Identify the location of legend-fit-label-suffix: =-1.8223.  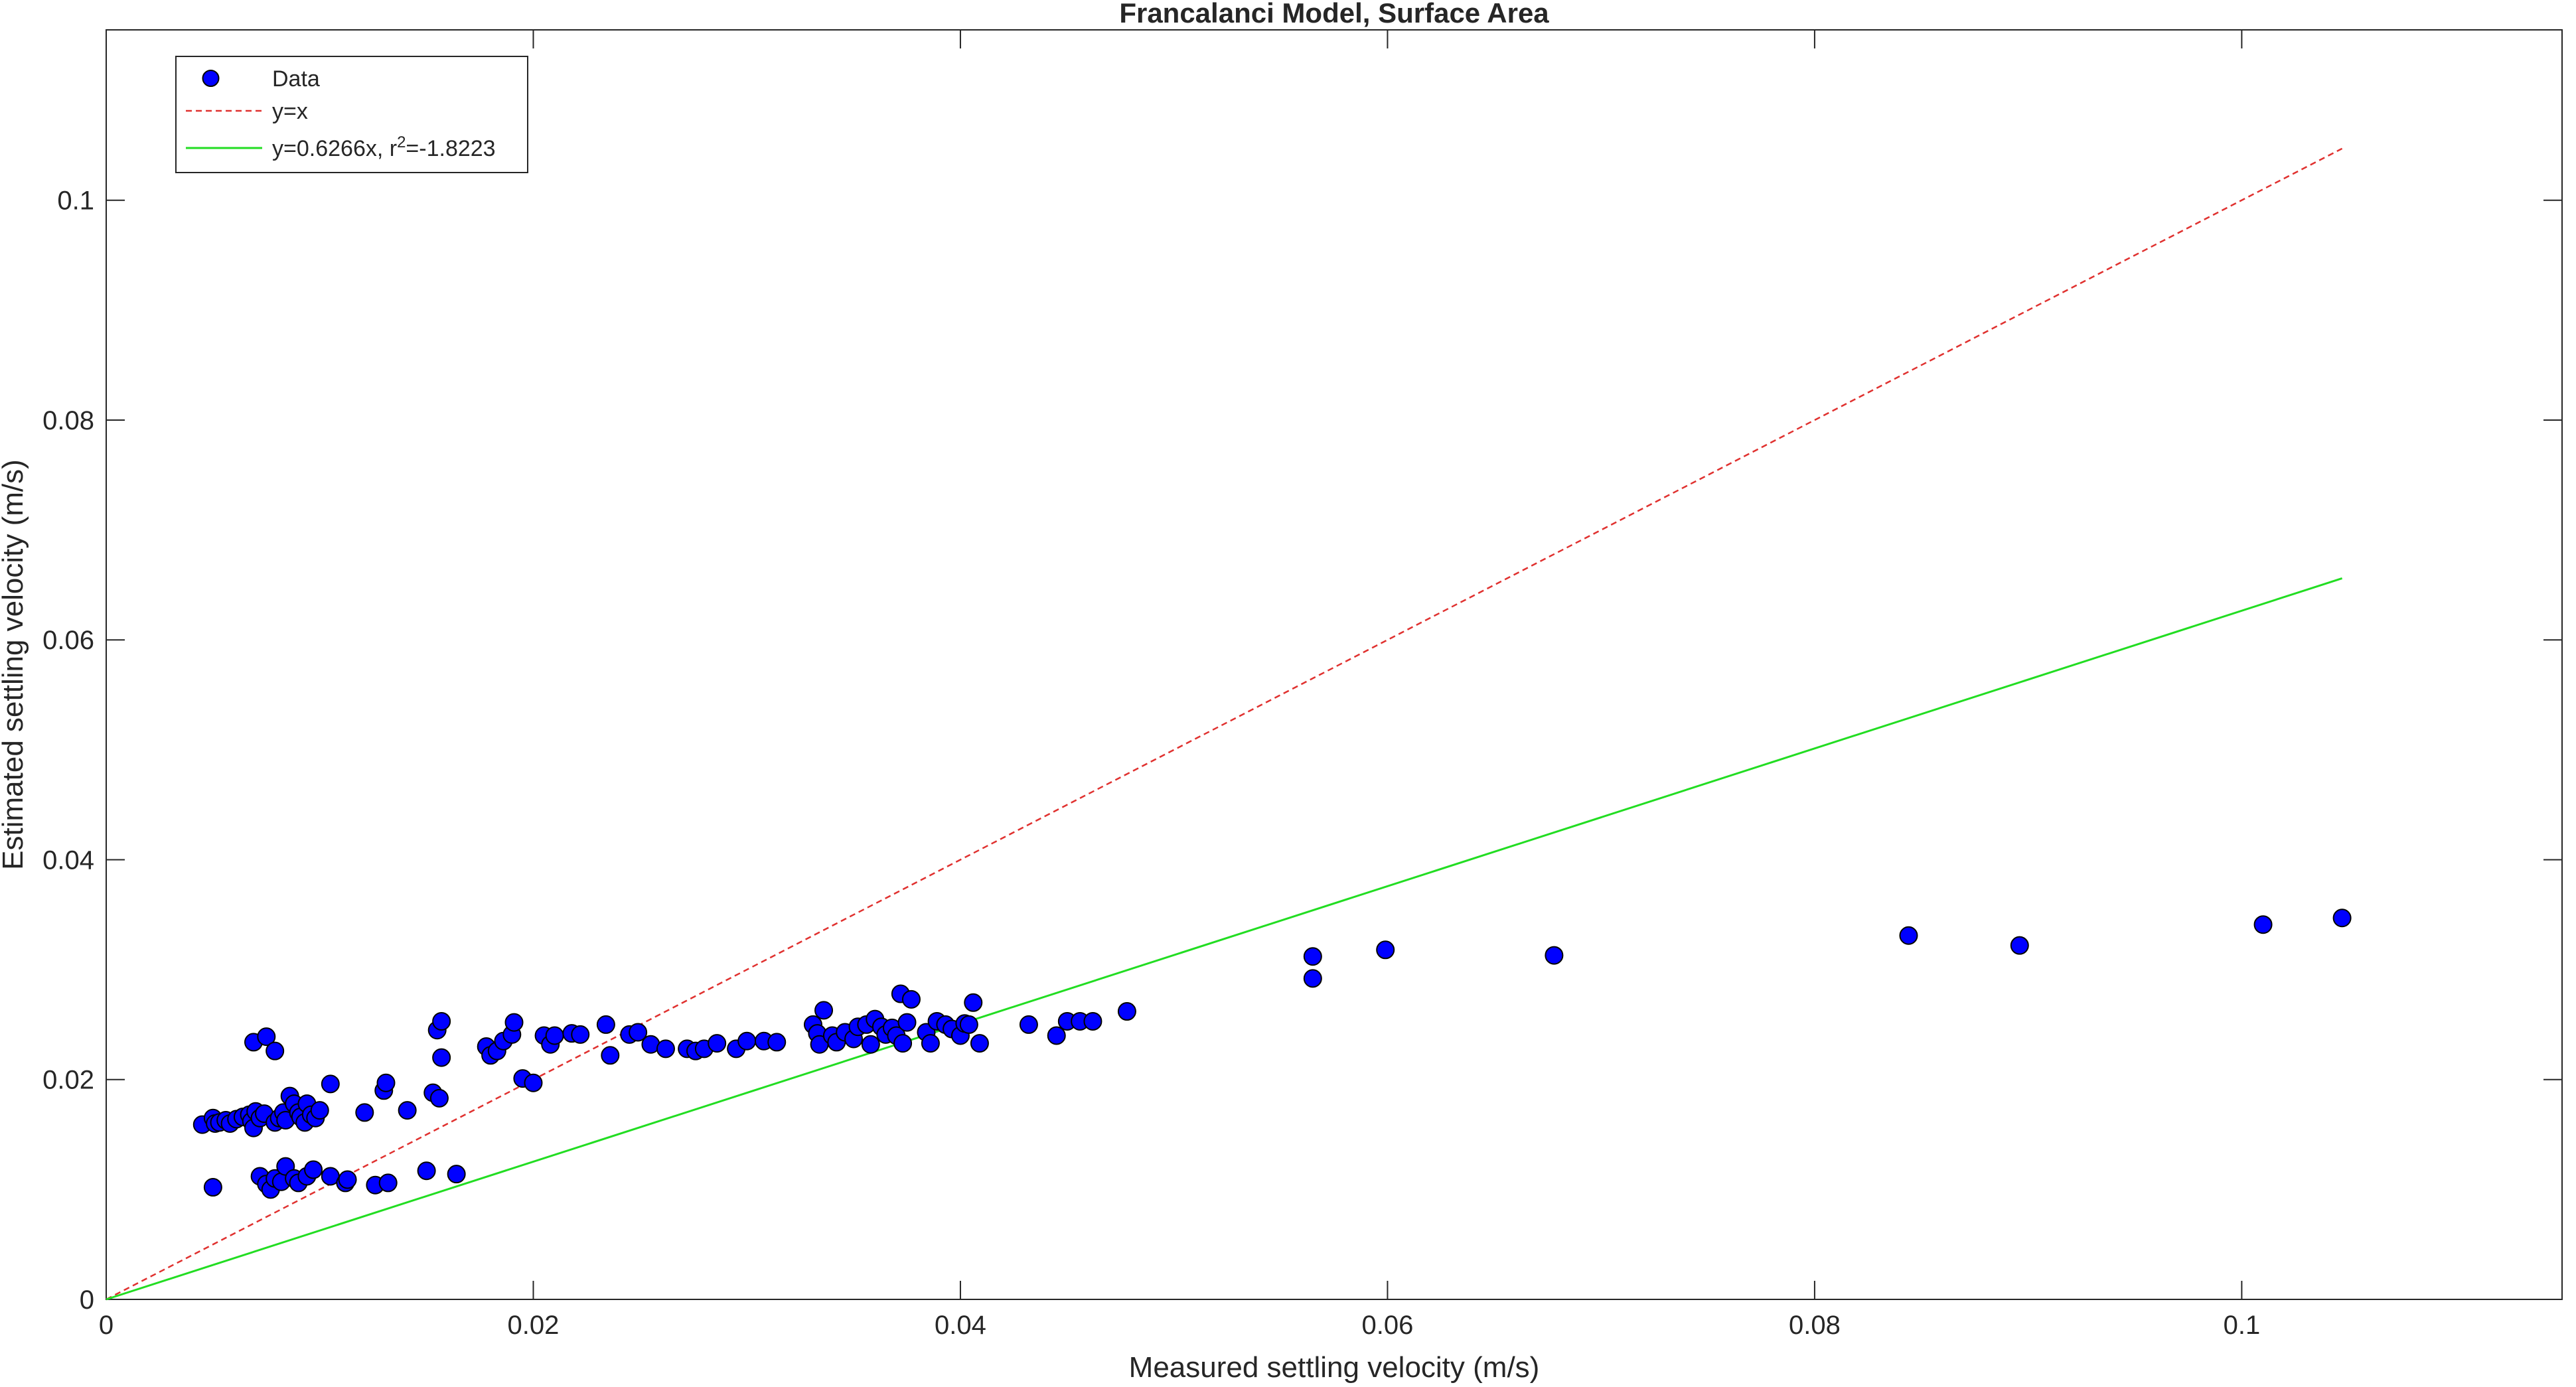
(450, 149).